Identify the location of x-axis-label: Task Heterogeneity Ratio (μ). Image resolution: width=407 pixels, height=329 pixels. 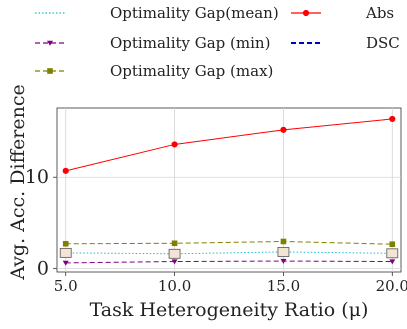
(229, 310).